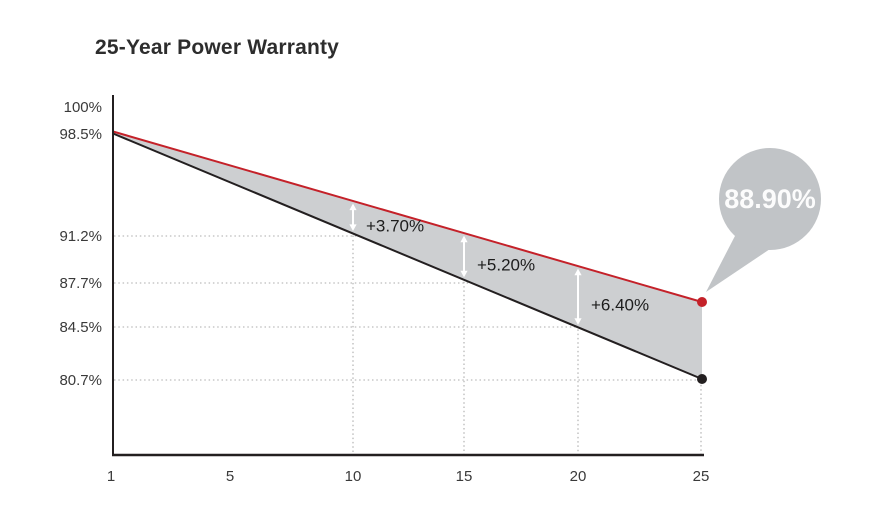 The image size is (885, 529). What do you see at coordinates (80, 283) in the screenshot?
I see `y-tick-label: 87.7%` at bounding box center [80, 283].